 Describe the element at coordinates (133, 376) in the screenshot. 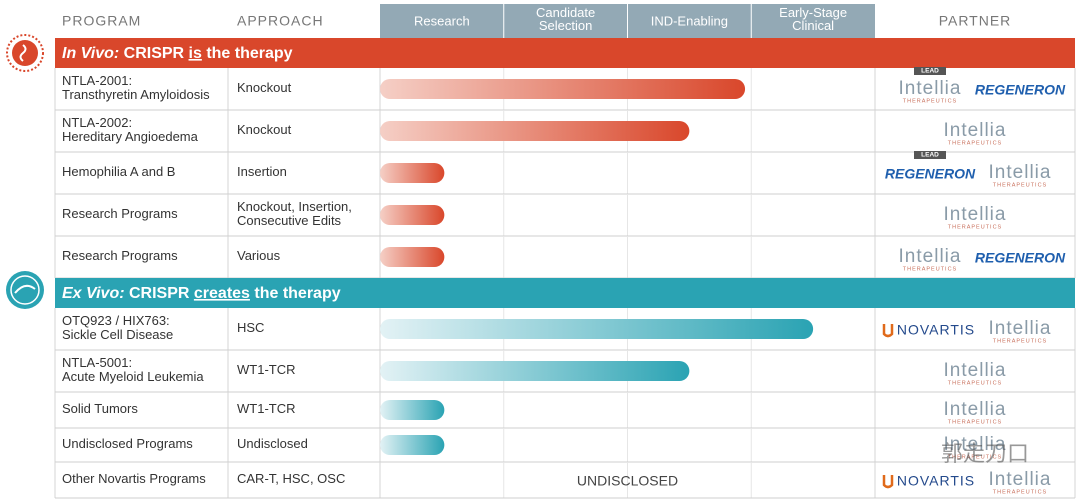

I see `program-line: Acute Myeloid Leukemia` at that location.